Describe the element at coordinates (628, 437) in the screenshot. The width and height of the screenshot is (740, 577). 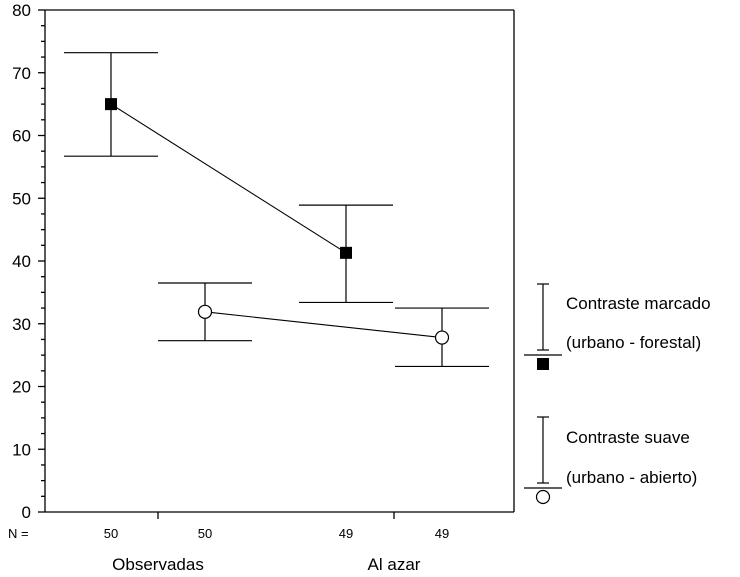
I see `legend-label-line1: Contraste suave` at that location.